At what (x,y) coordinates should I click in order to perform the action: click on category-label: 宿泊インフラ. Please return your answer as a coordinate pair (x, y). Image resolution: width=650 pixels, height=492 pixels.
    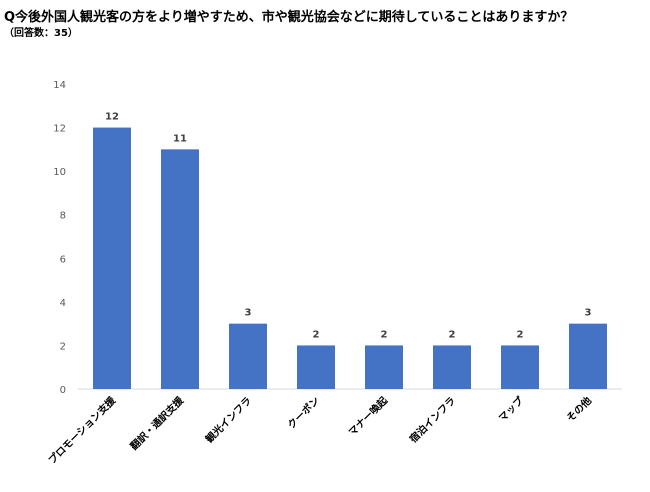
    Looking at the image, I should click on (432, 419).